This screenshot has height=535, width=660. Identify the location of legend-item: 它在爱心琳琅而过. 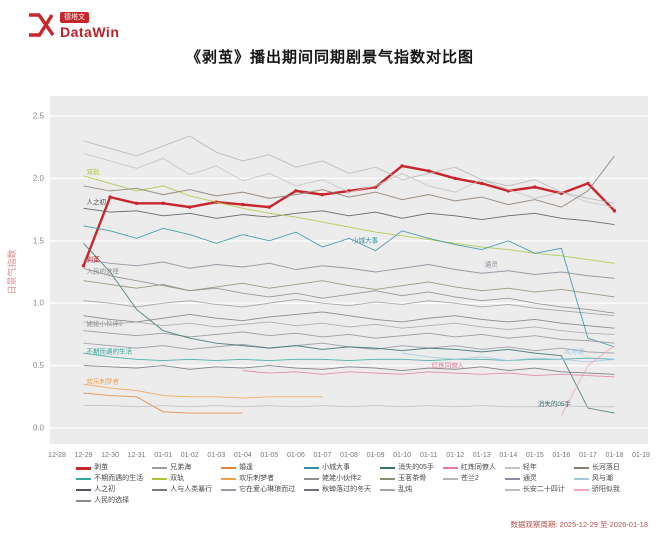
(258, 490).